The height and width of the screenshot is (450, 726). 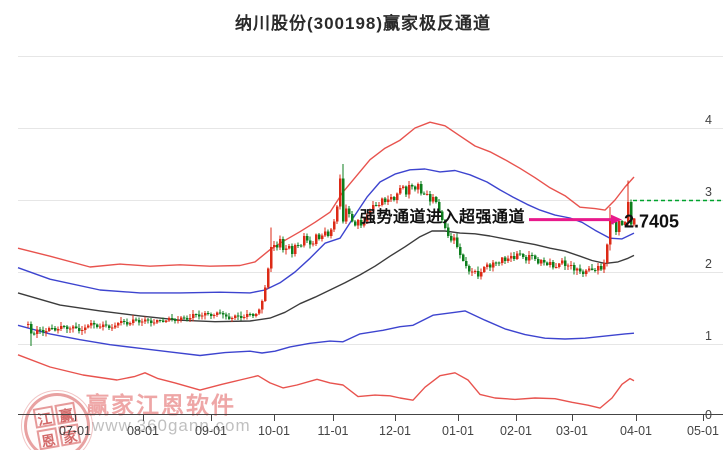 What do you see at coordinates (708, 415) in the screenshot?
I see `svg-text: 0` at bounding box center [708, 415].